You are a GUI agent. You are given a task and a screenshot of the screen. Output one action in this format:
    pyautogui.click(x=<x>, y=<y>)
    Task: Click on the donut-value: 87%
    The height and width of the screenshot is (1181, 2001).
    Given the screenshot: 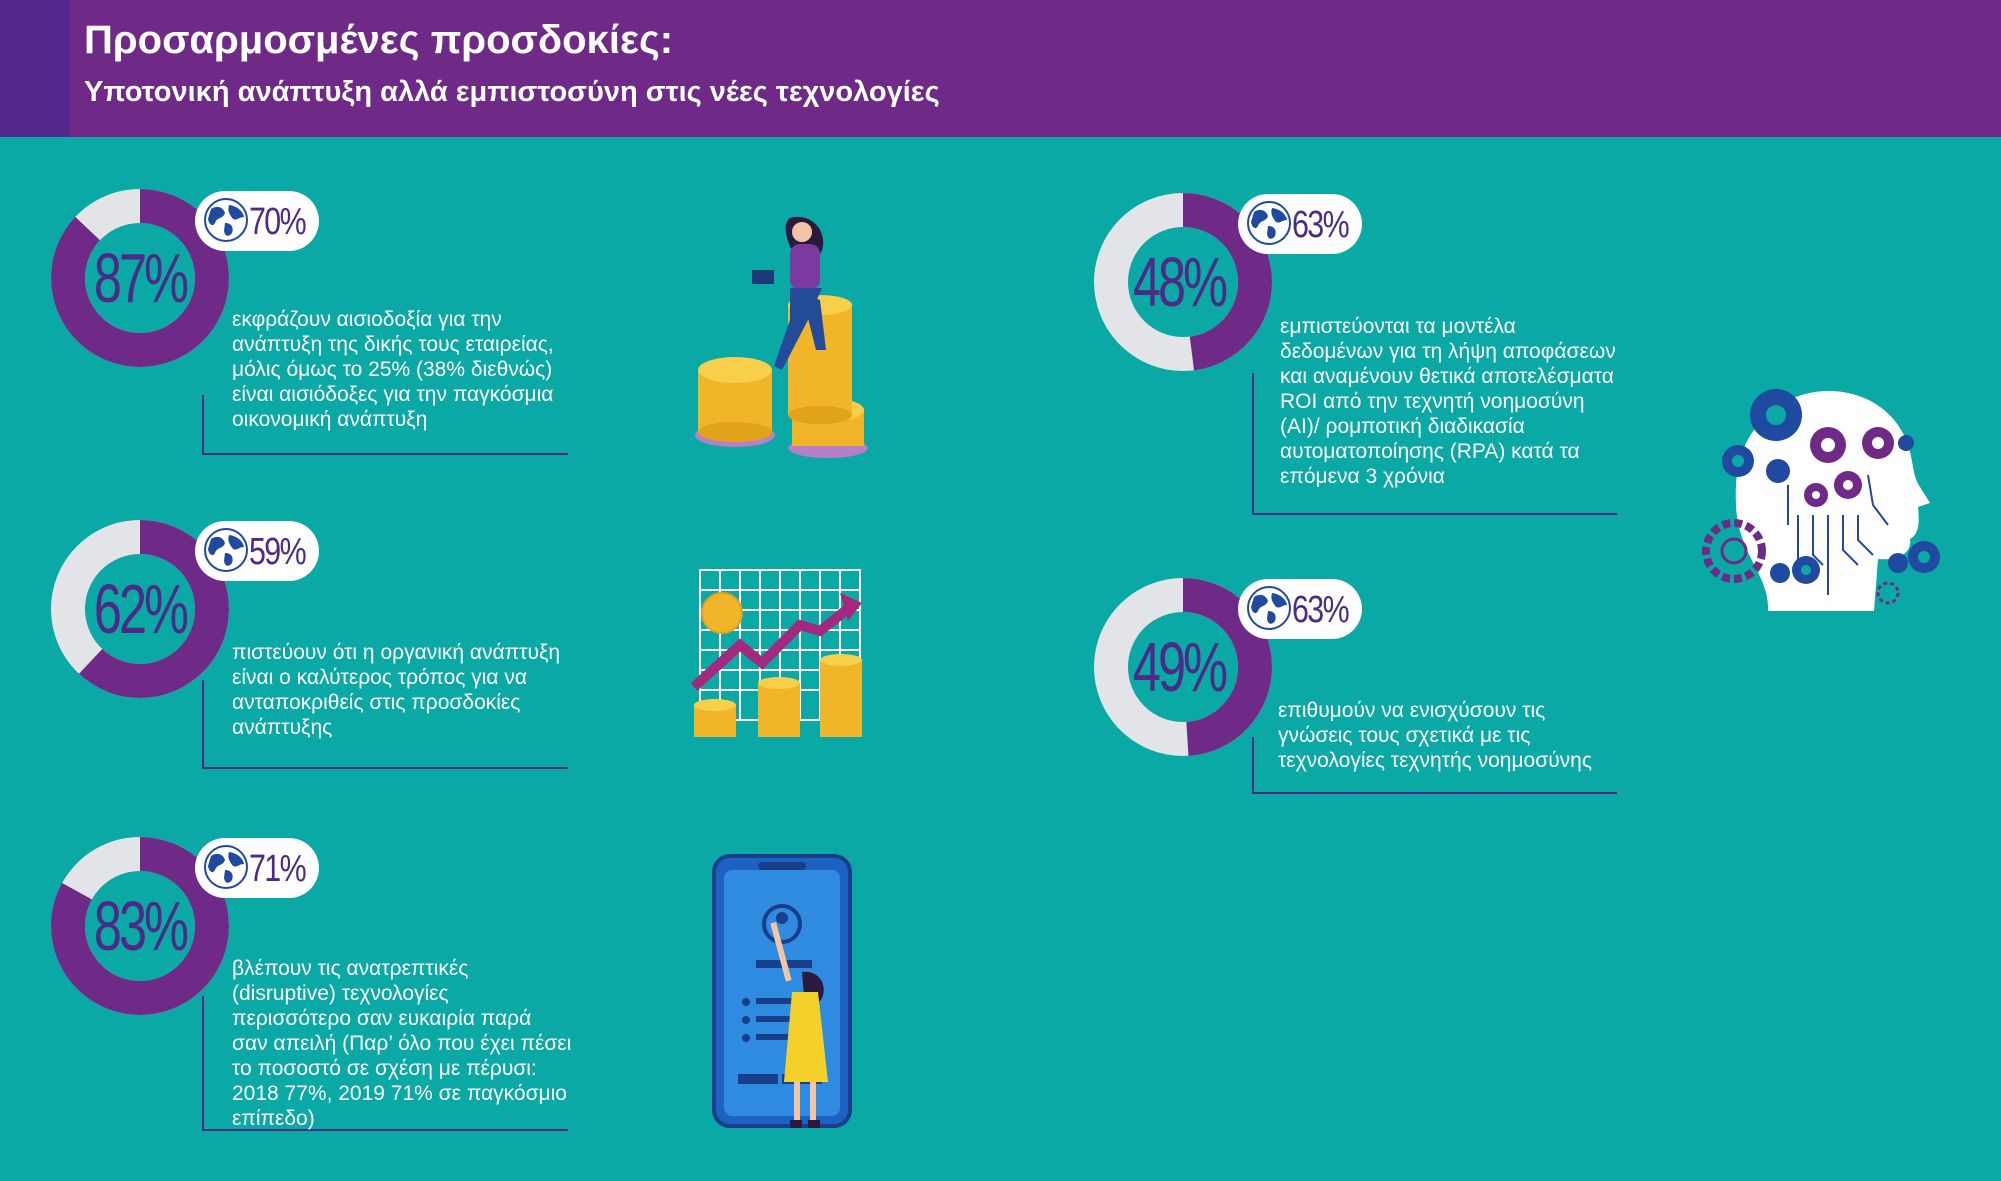 What is the action you would take?
    pyautogui.click(x=141, y=278)
    